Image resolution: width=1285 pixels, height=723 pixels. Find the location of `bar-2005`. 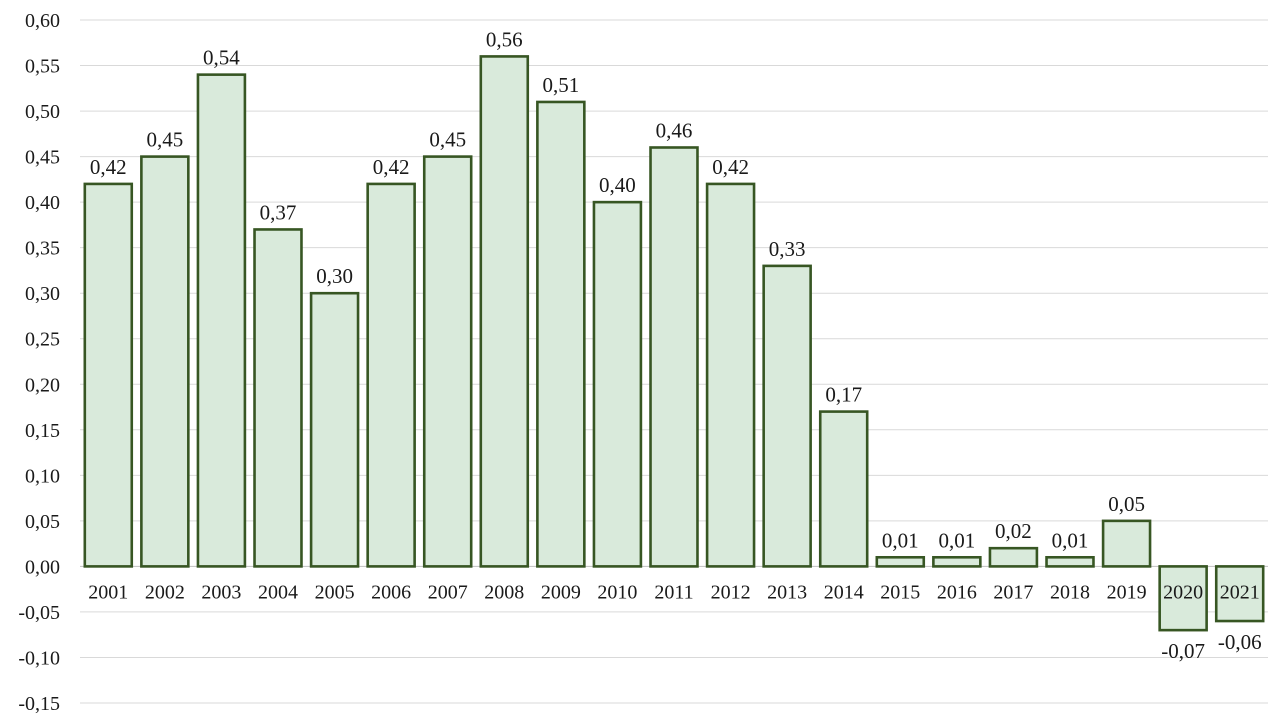

bar-2005 is located at coordinates (334, 429).